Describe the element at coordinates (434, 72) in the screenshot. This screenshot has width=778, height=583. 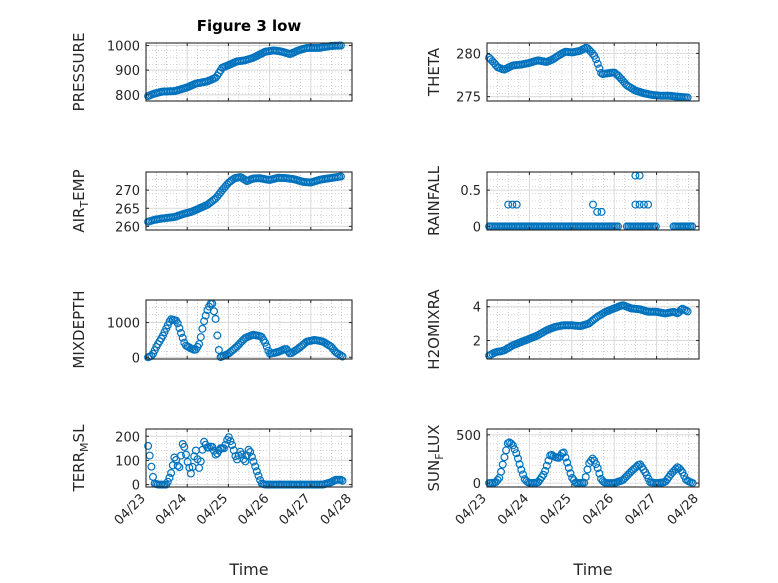
I see `y-axis-label: THETA` at that location.